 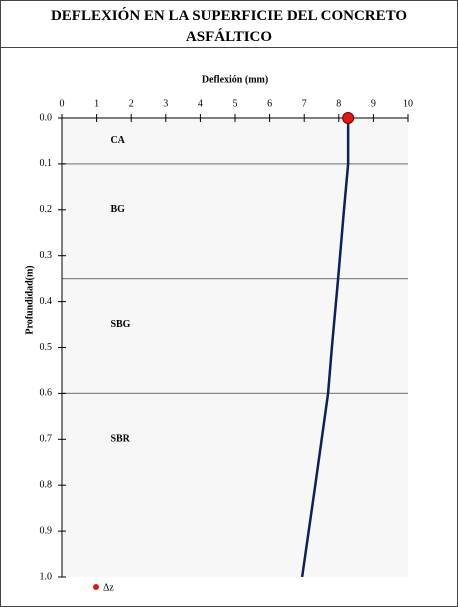 What do you see at coordinates (117, 209) in the screenshot?
I see `layer-label: BG` at bounding box center [117, 209].